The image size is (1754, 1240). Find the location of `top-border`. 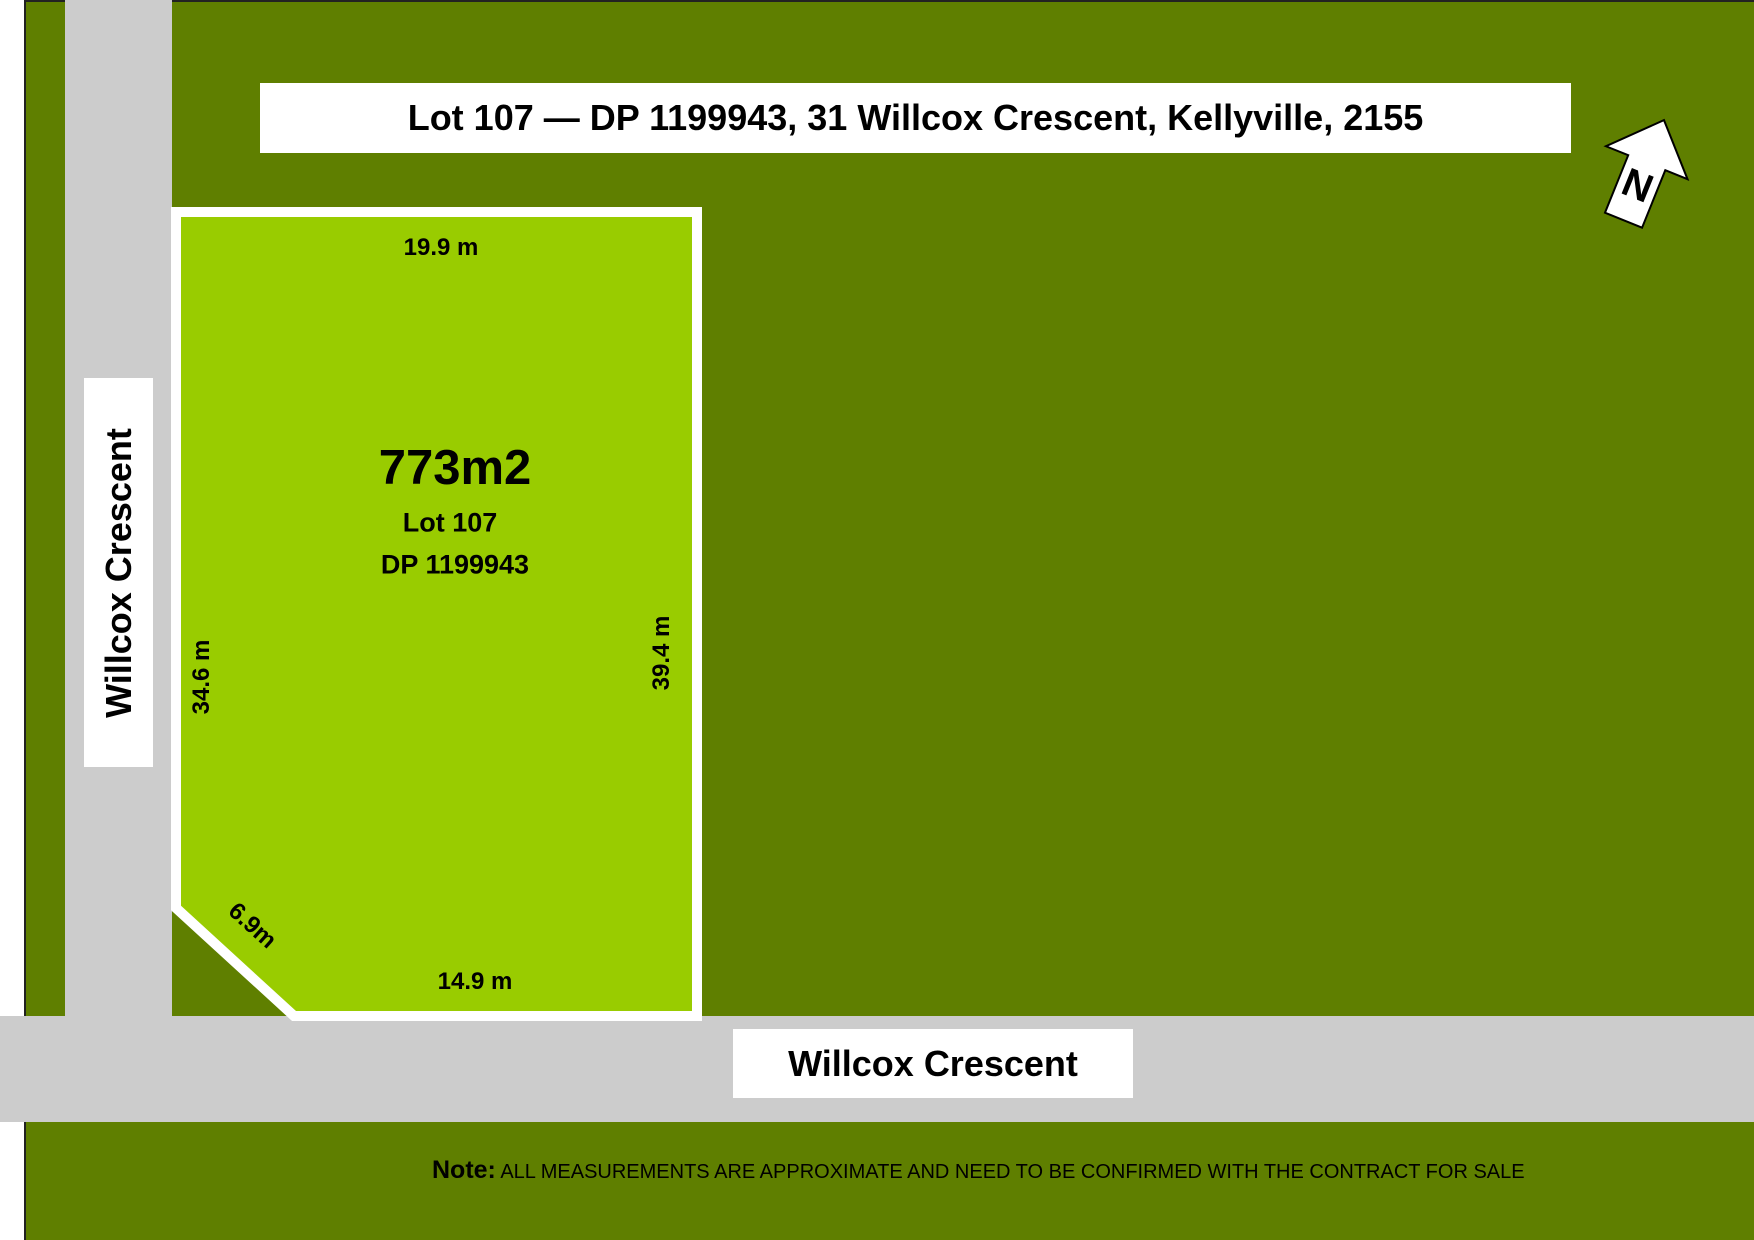

top-border is located at coordinates (889, 1).